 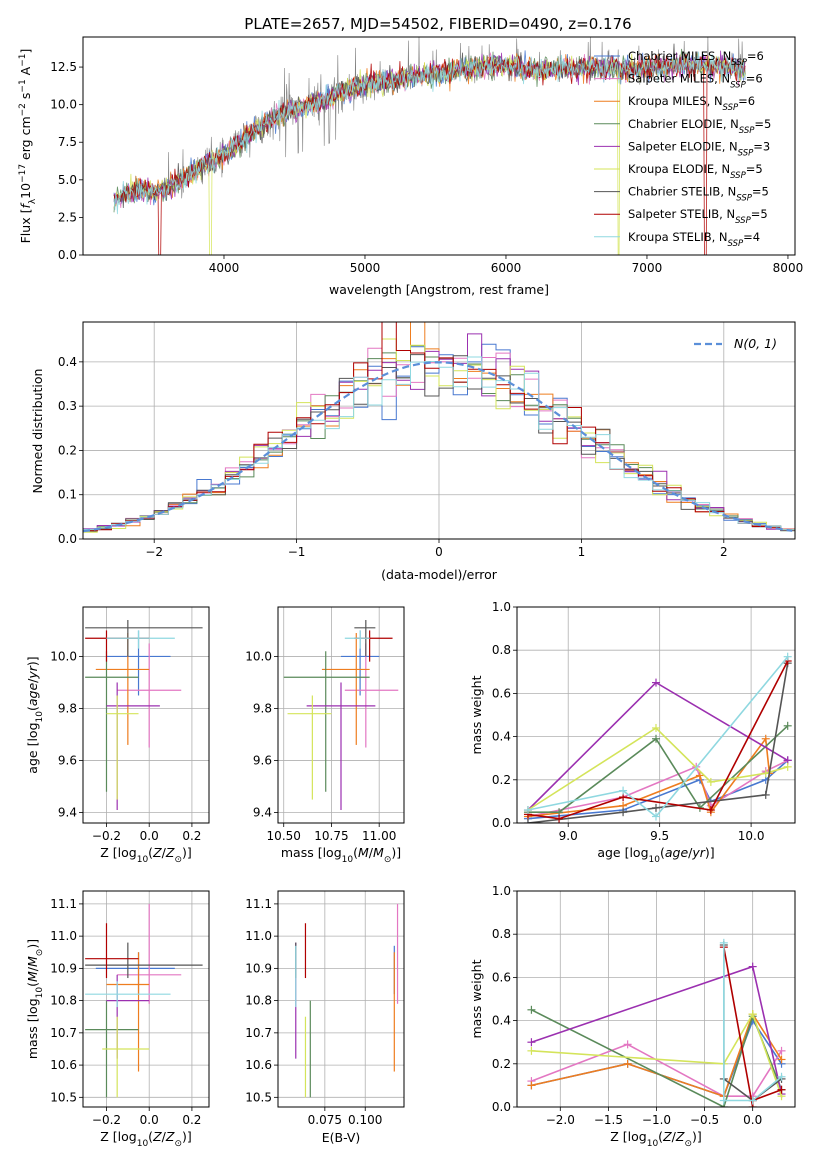 What do you see at coordinates (501, 934) in the screenshot?
I see `y-tick-label: 0.8` at bounding box center [501, 934].